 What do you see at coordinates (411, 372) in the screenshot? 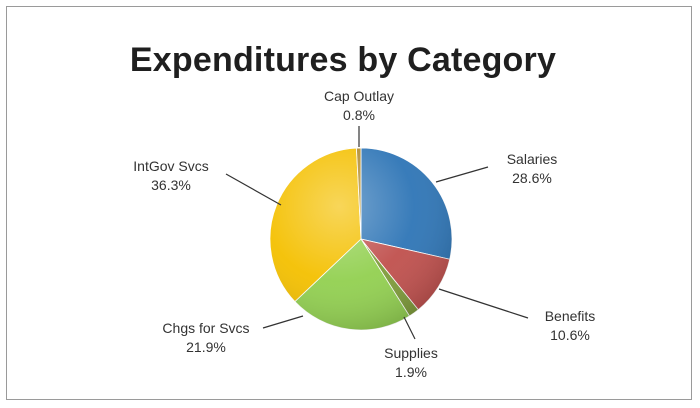
I see `slice-percent-label: 1.9%` at bounding box center [411, 372].